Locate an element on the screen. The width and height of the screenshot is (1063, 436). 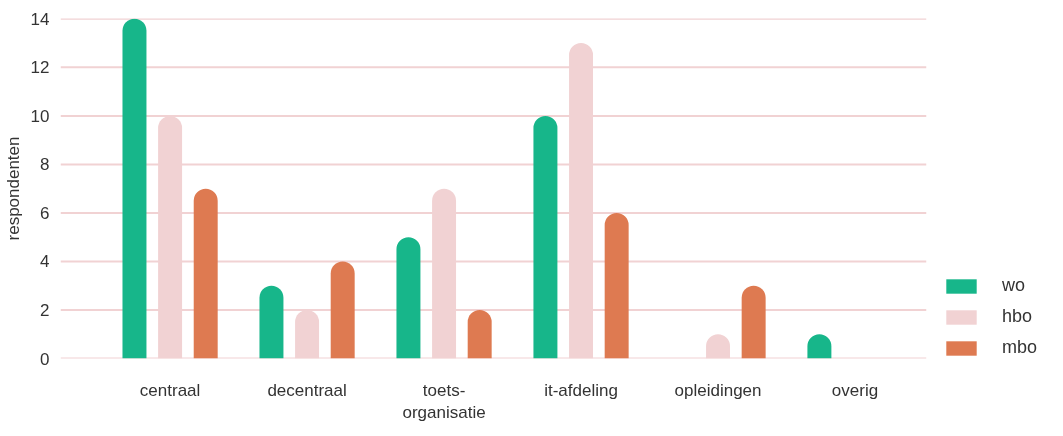
y-tick-label: 8 is located at coordinates (45, 165).